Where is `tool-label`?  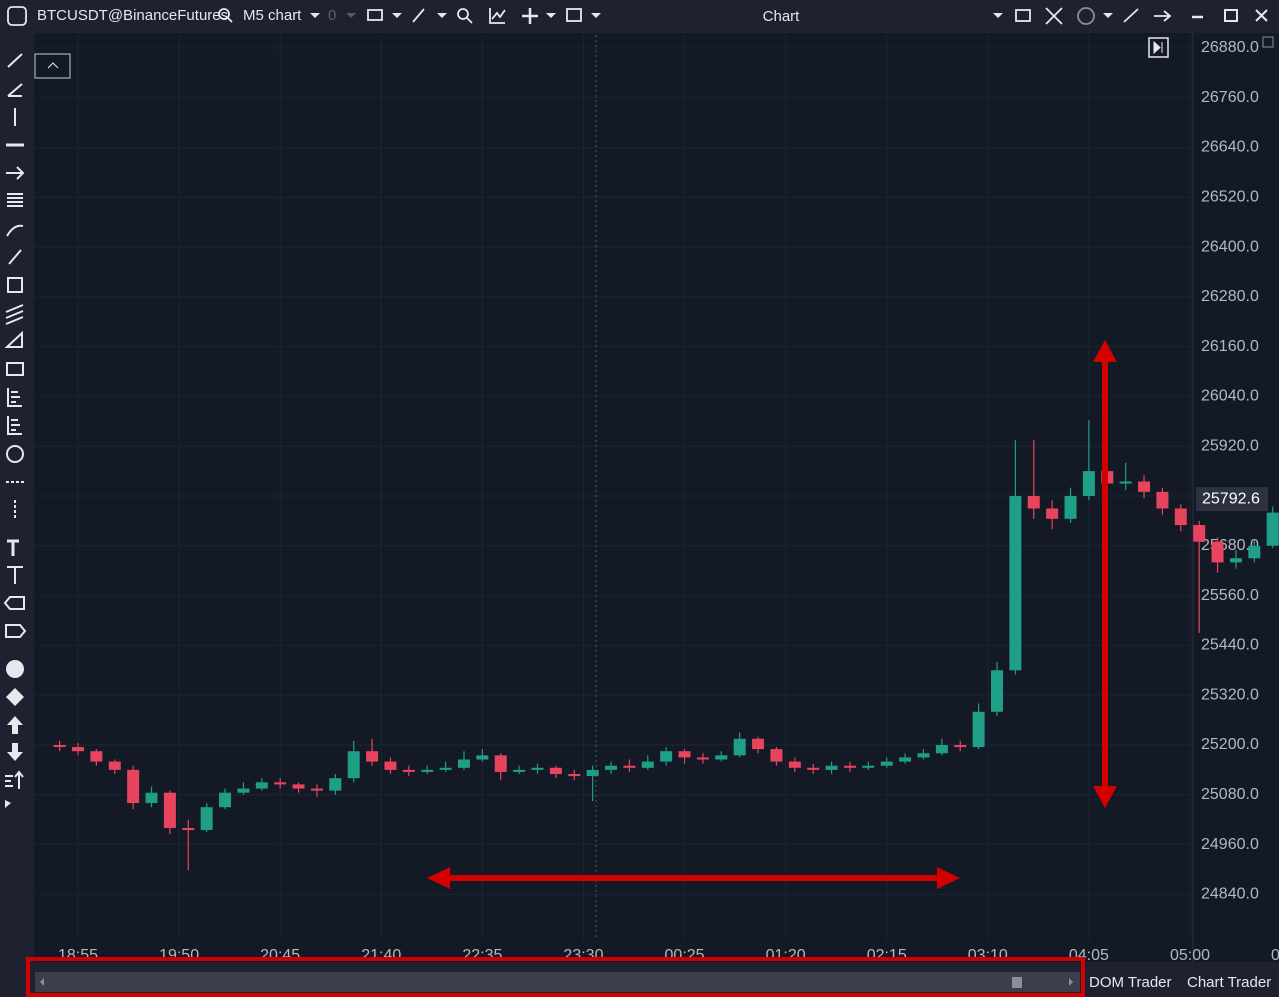 tool-label is located at coordinates (14, 603).